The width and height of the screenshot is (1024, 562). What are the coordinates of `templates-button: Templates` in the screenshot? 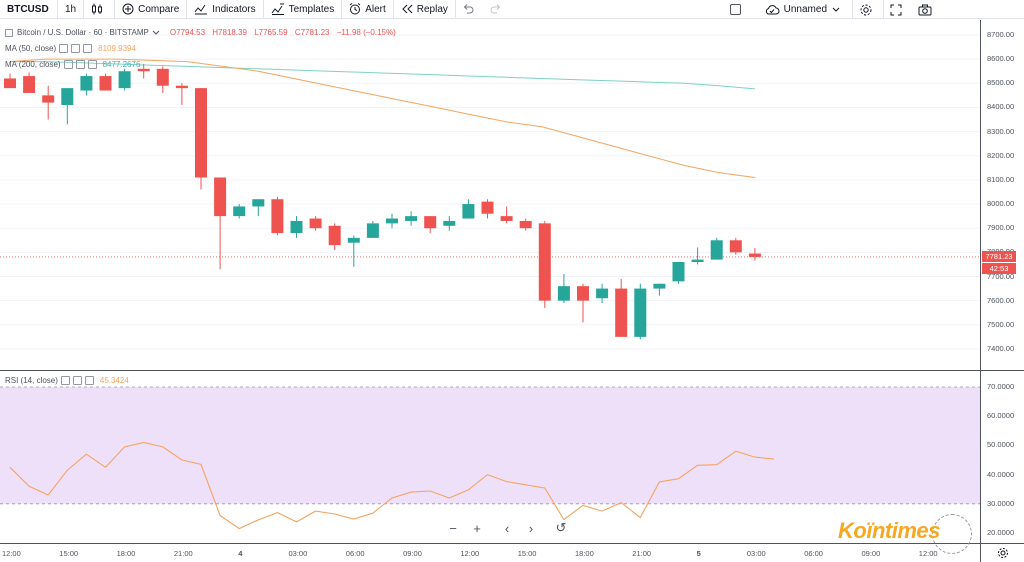 It's located at (303, 9).